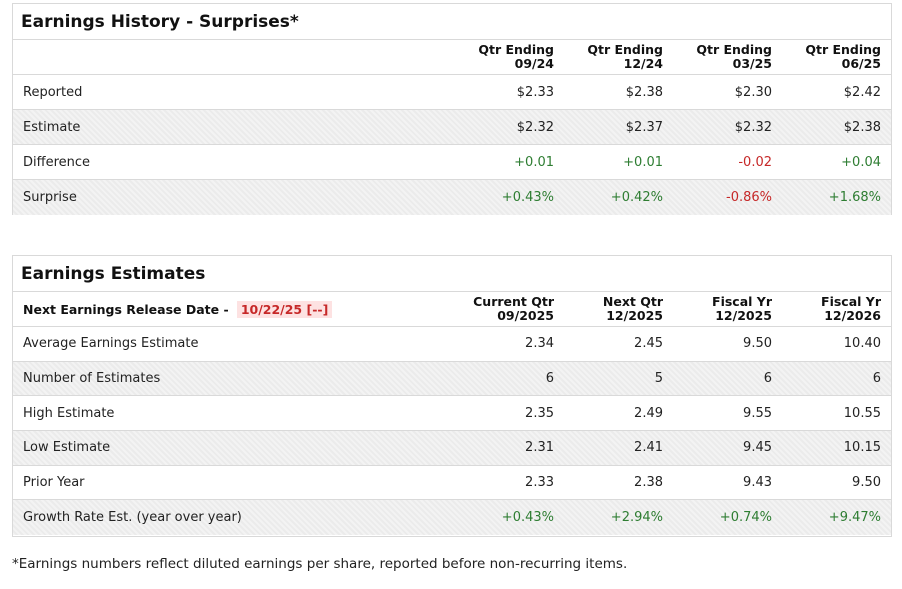  I want to click on column-header-line1: Next Qtr, so click(632, 301).